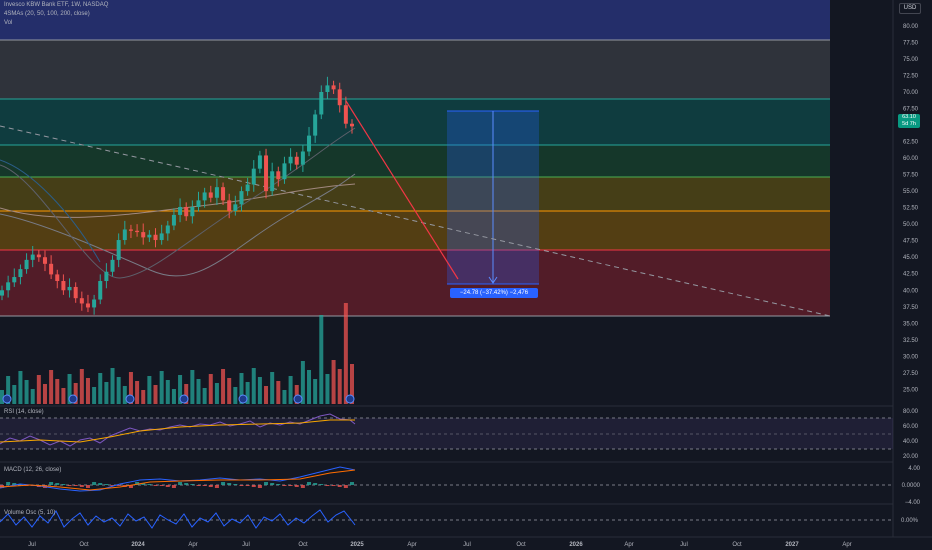 This screenshot has width=932, height=550. I want to click on symbol-legend: Invesco KBW Bank ETF, 1W, NASDAQ, so click(56, 5).